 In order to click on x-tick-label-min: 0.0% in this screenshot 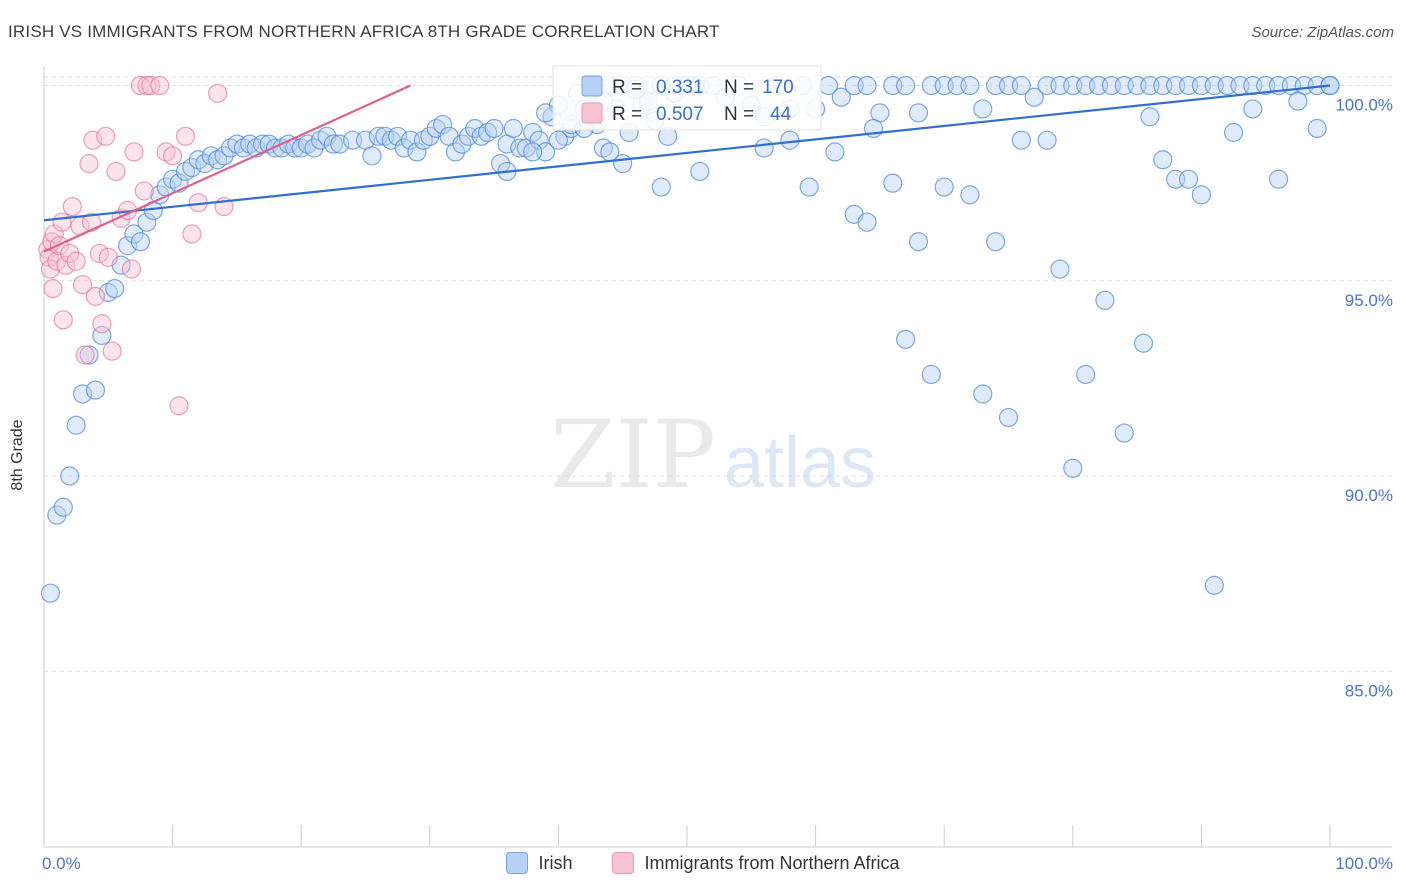, I will do `click(61, 863)`.